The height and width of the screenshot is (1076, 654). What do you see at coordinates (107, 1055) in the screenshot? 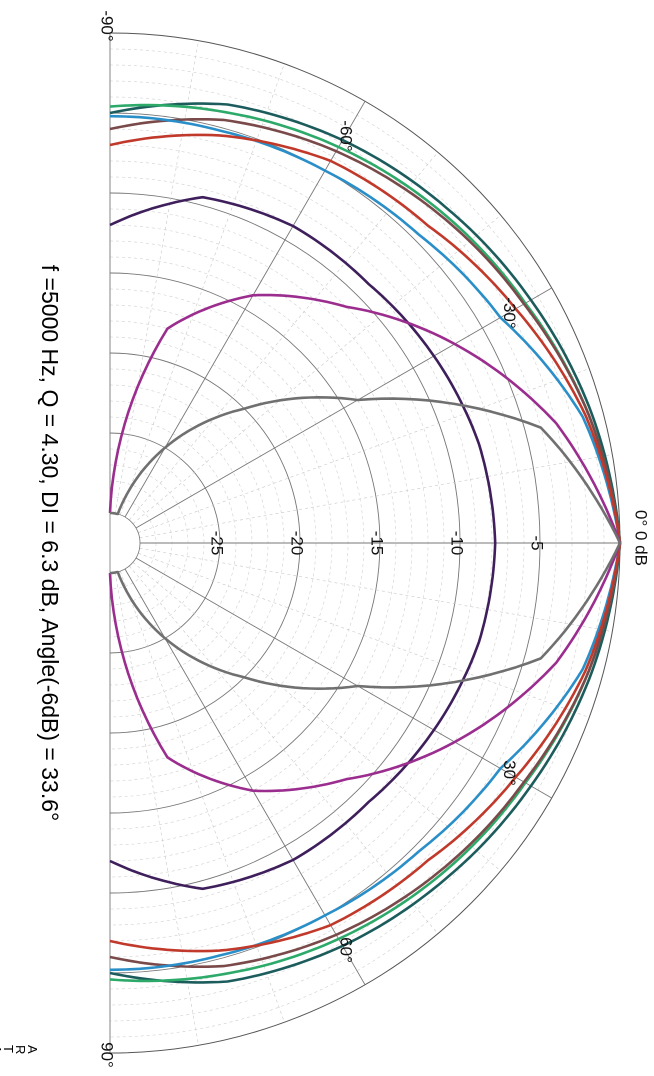
I see `angle-tick-label: 90°` at bounding box center [107, 1055].